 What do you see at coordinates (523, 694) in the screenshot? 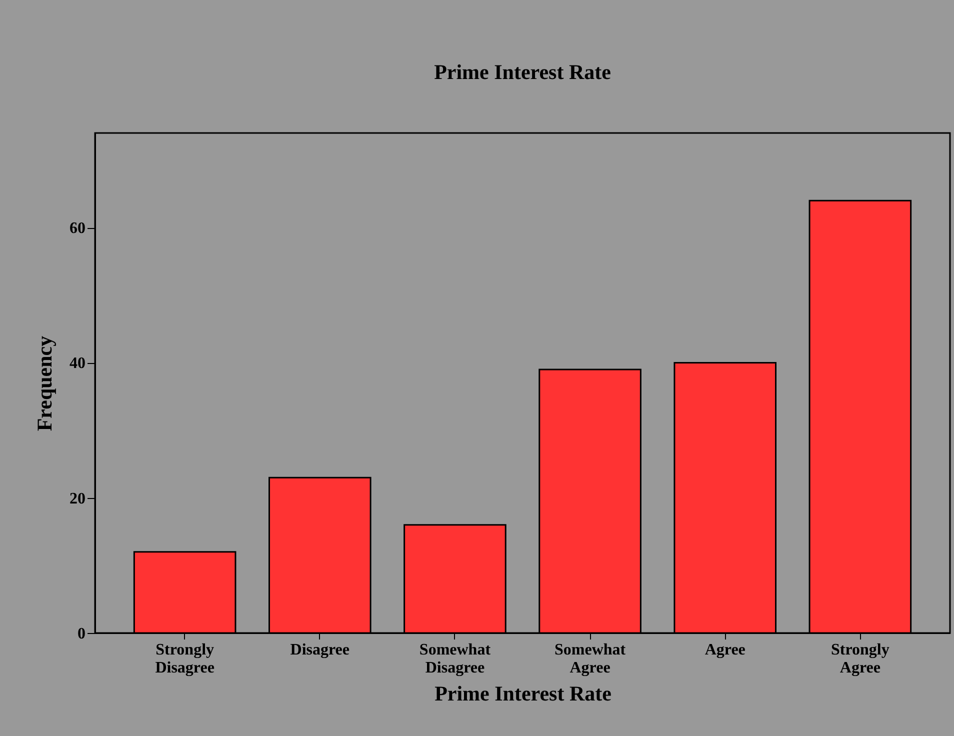
I see `x-axis-title: Prime Interest Rate` at bounding box center [523, 694].